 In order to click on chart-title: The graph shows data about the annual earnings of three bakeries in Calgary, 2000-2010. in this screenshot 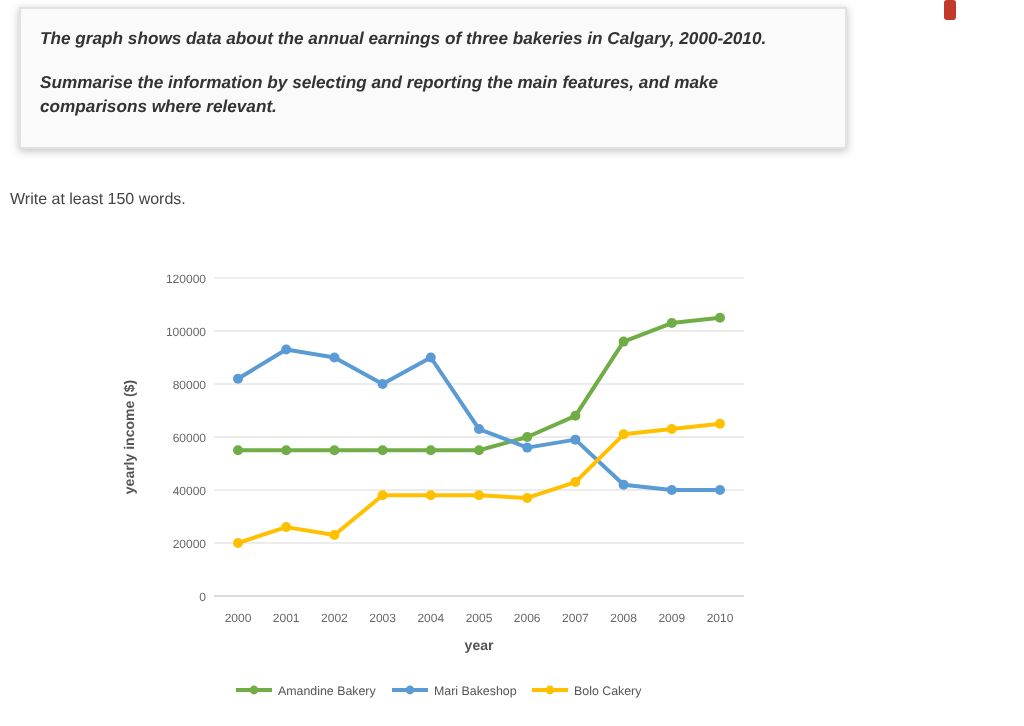, I will do `click(403, 38)`.